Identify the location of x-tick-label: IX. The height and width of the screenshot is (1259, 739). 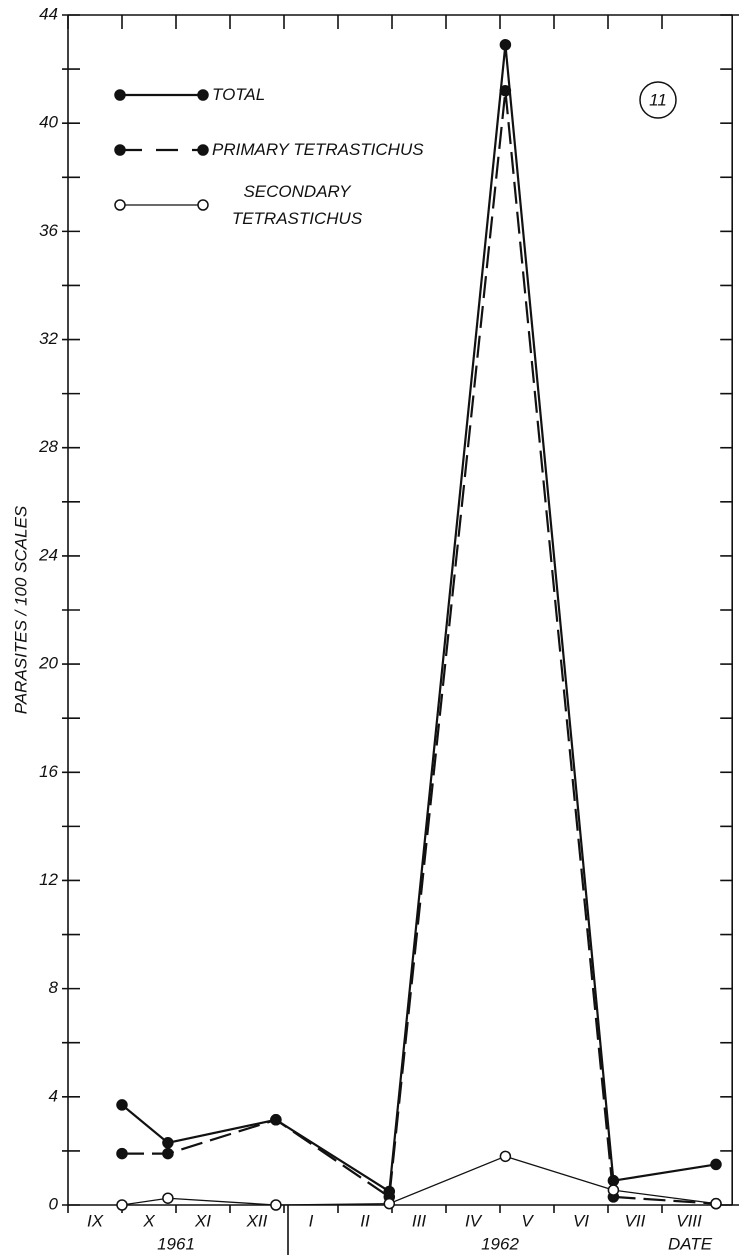
(95, 1220).